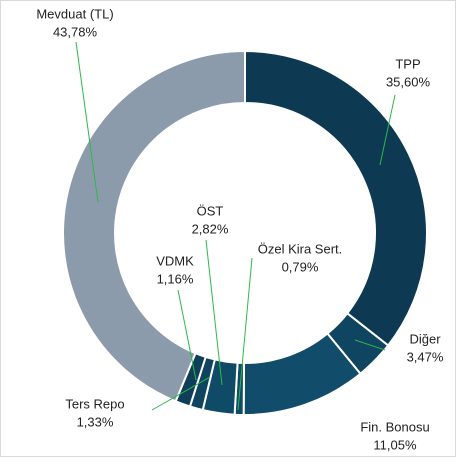  Describe the element at coordinates (395, 444) in the screenshot. I see `value-label: 11,05%` at that location.